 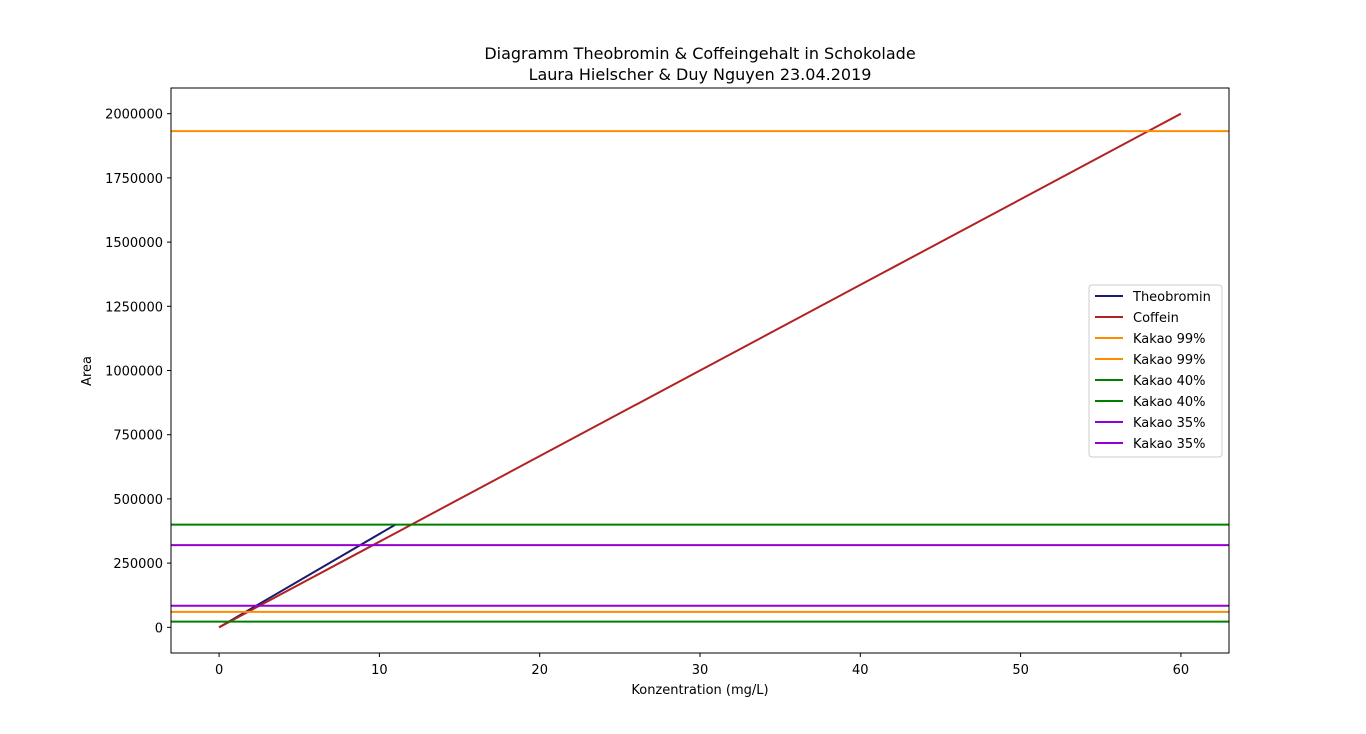 I want to click on y-tick-label: 1750000, so click(x=134, y=179).